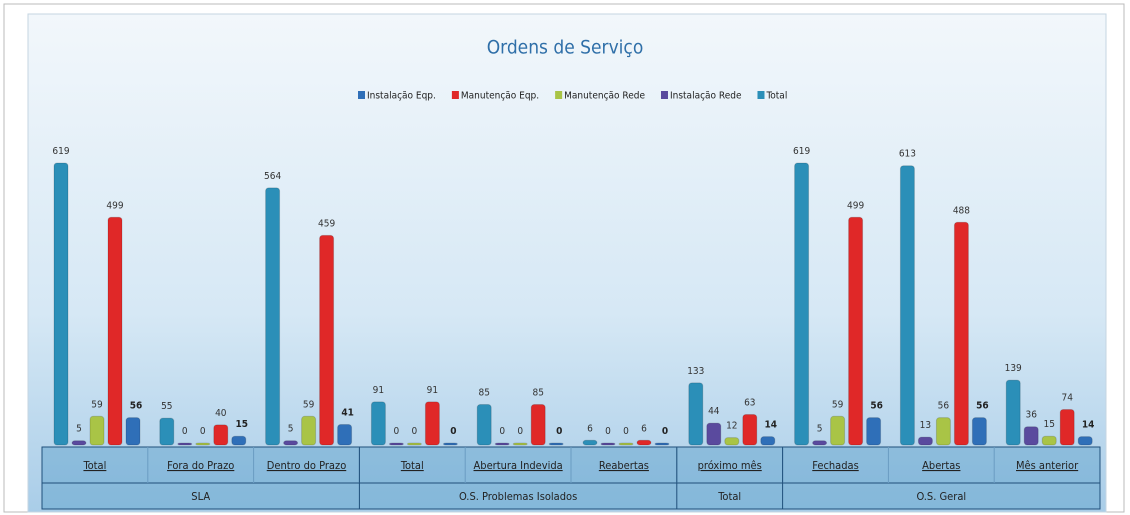 Image resolution: width=1130 pixels, height=515 pixels. I want to click on group-label: O.S. Problemas Isolados, so click(518, 496).